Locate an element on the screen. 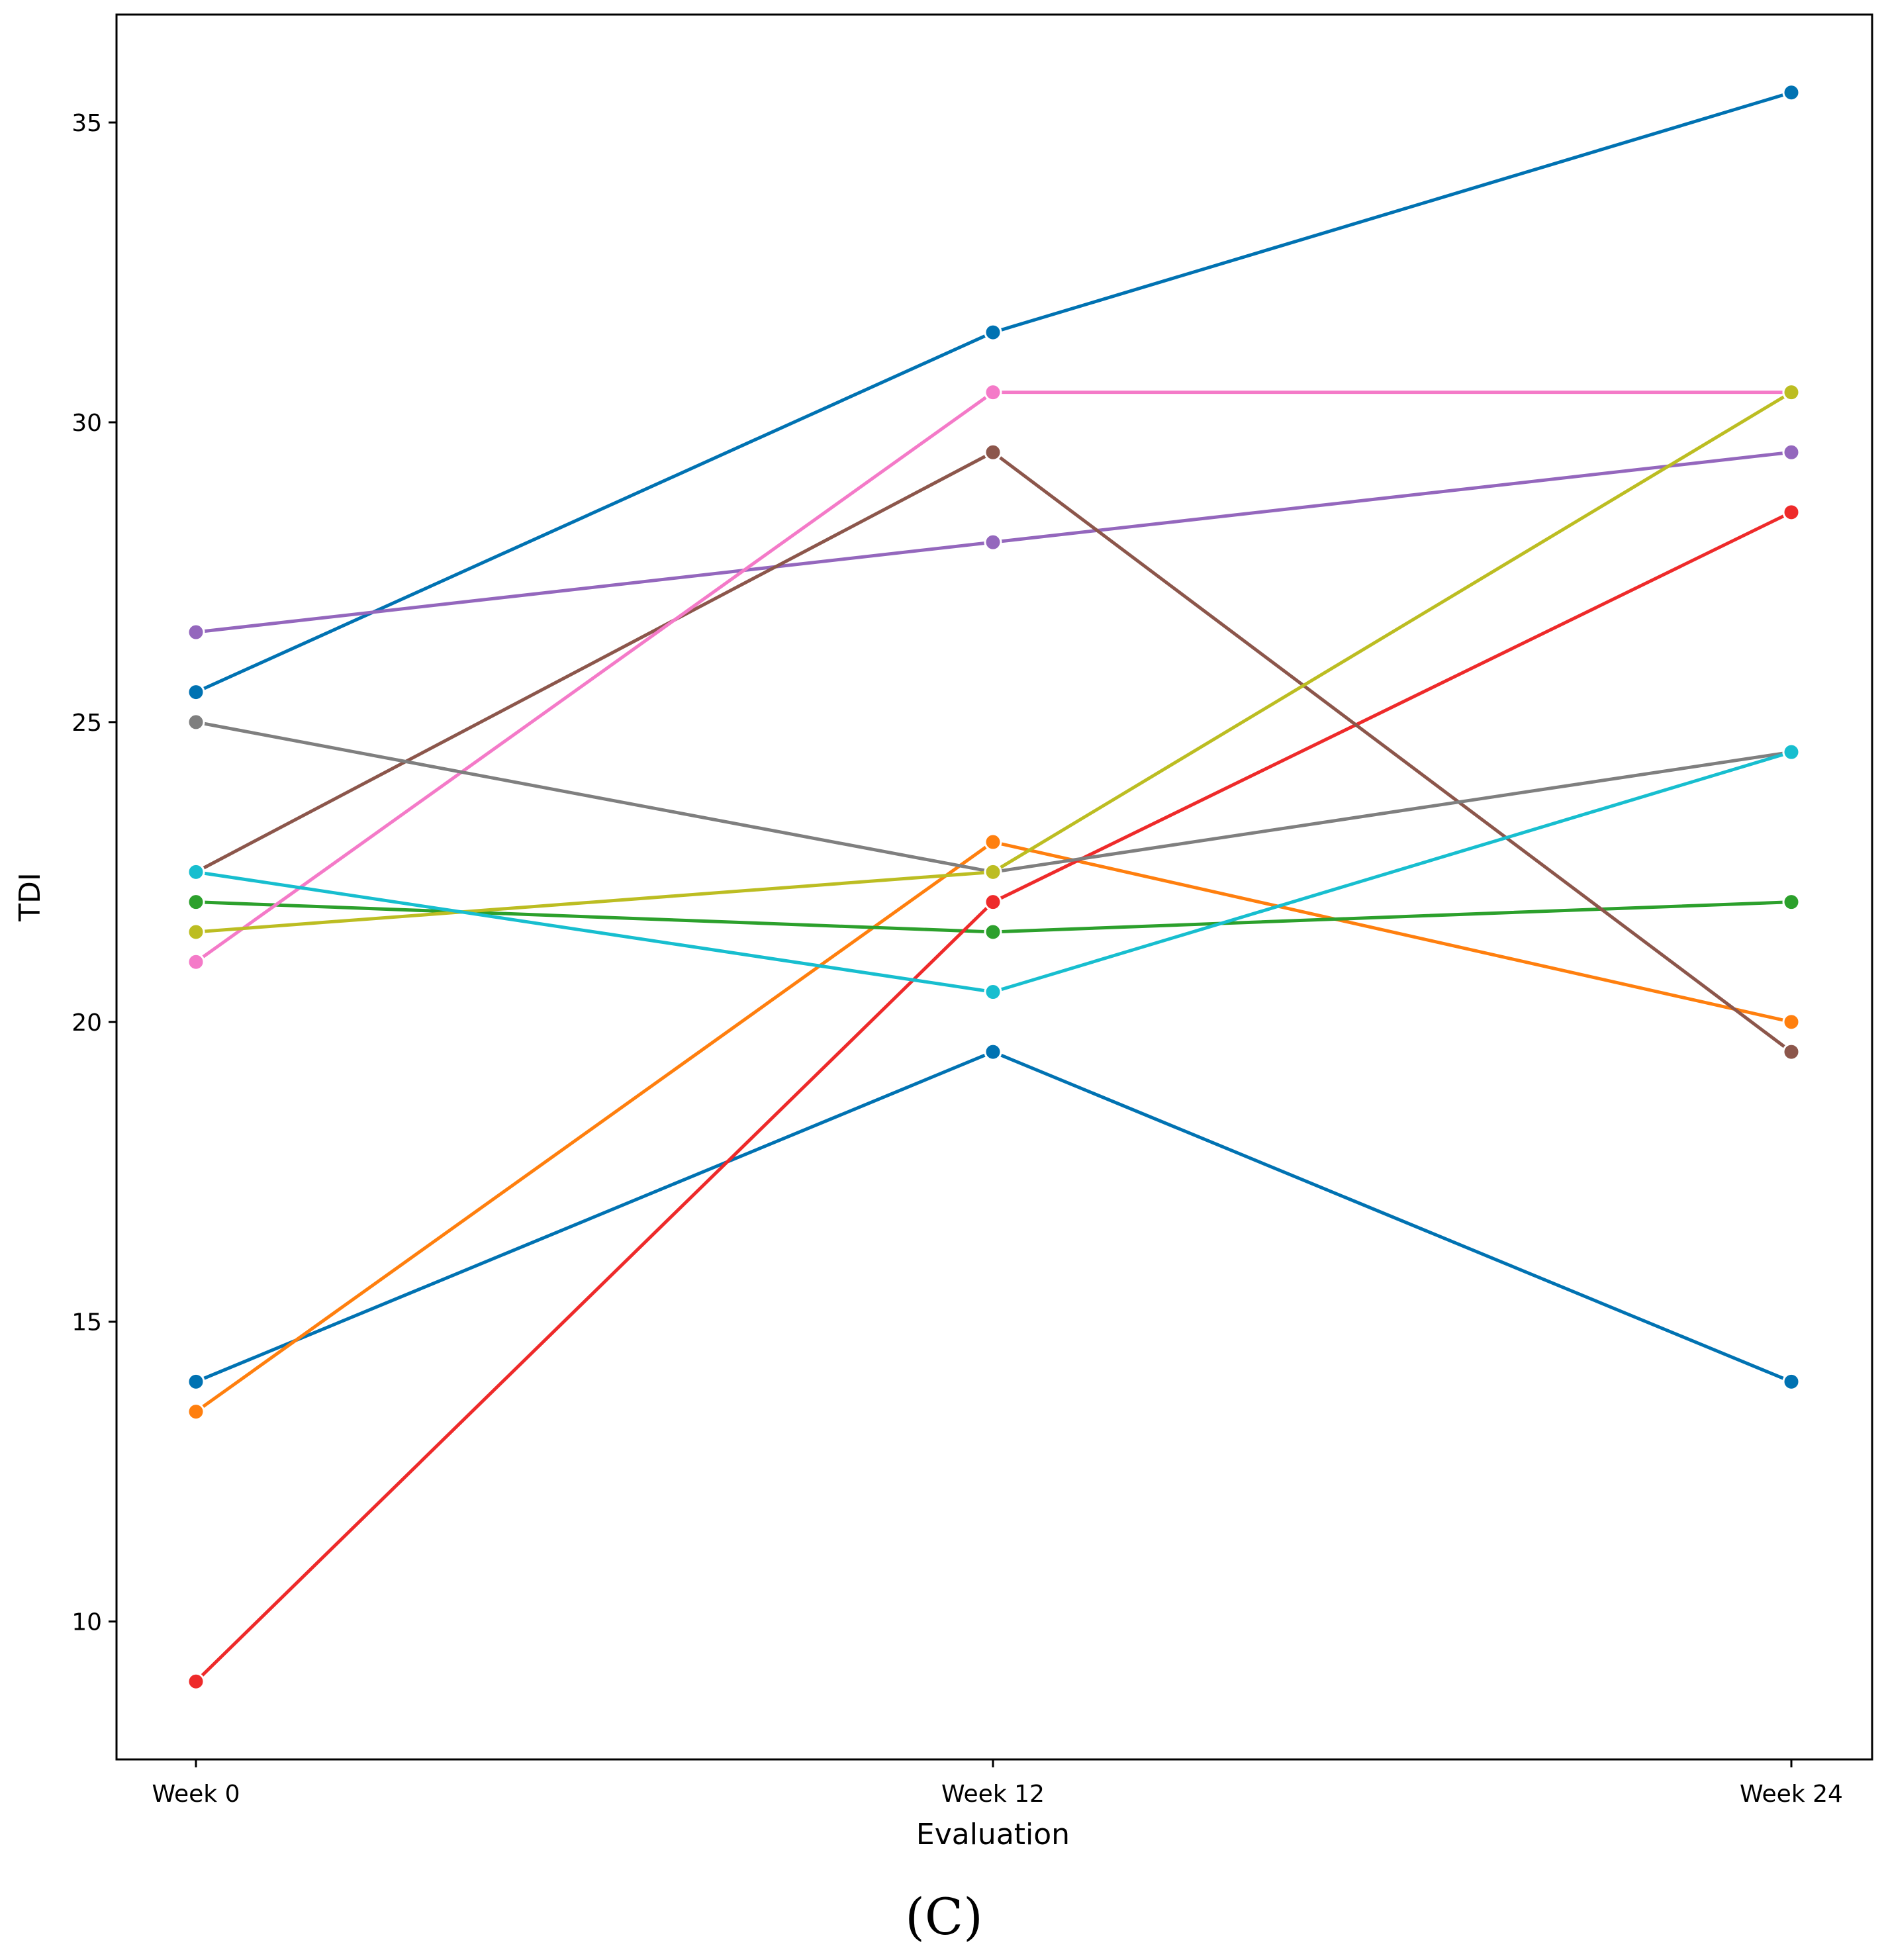 The height and width of the screenshot is (1960, 1888). series-9-point is located at coordinates (196, 722).